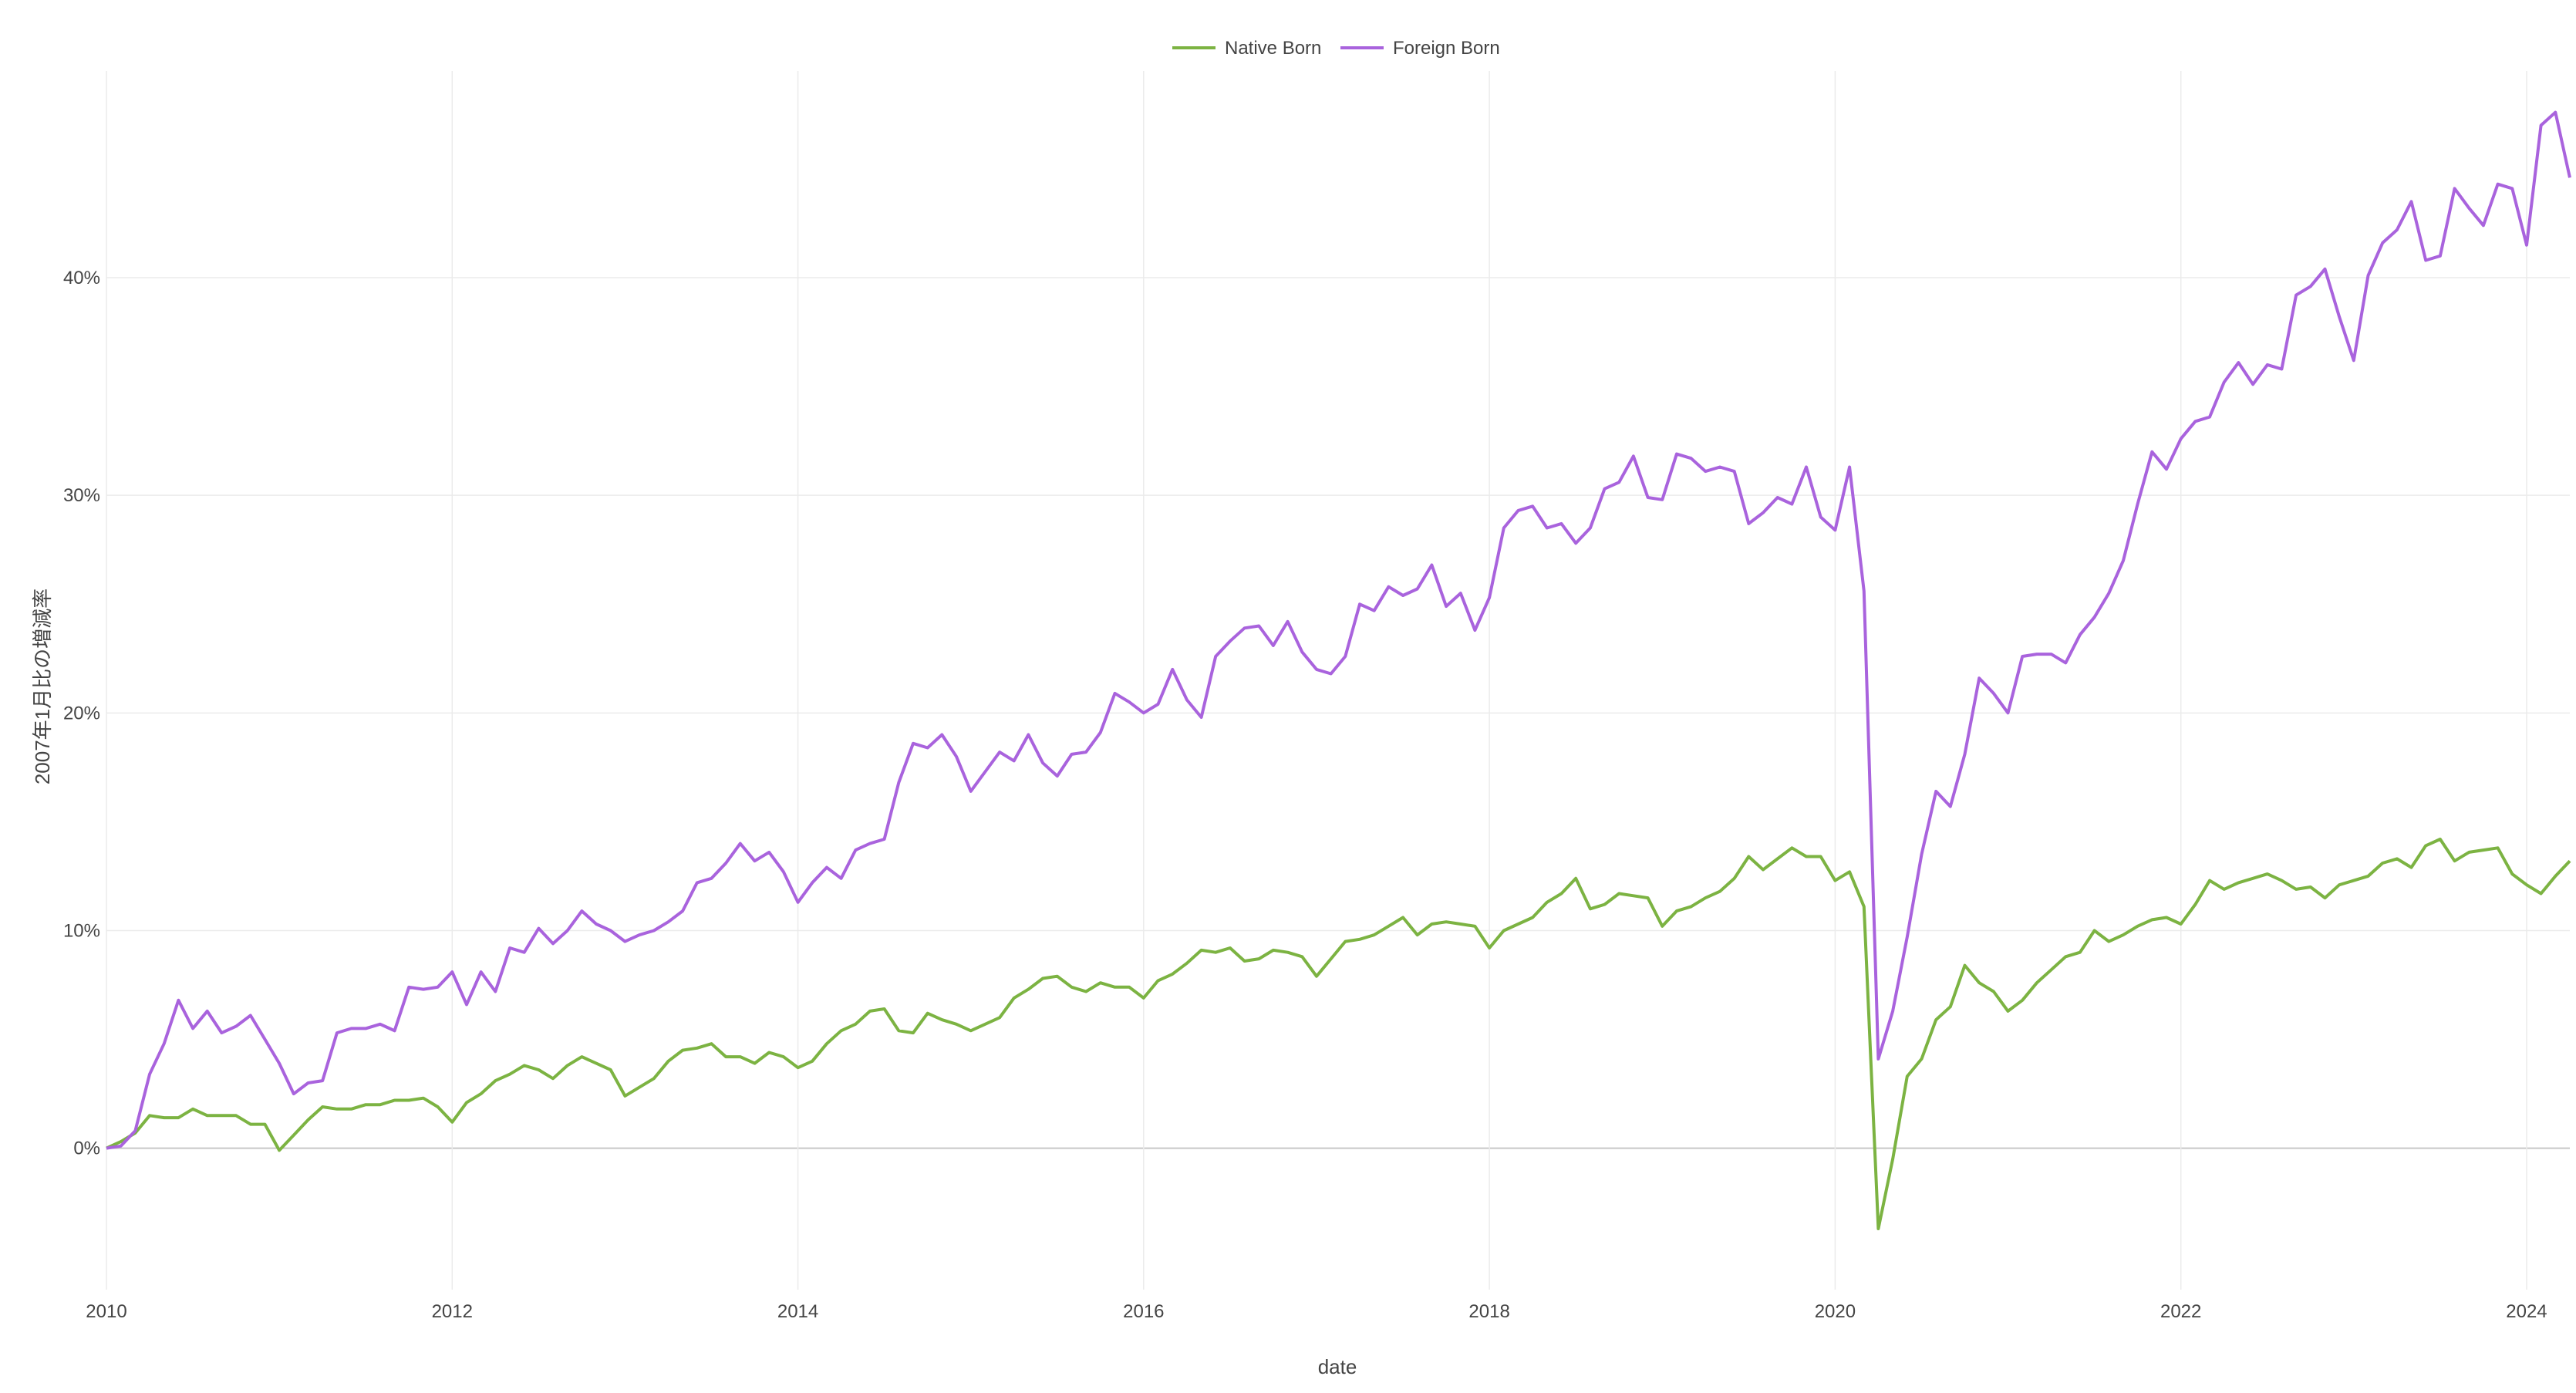 Image resolution: width=2576 pixels, height=1393 pixels. I want to click on x-tick-label: 2012, so click(452, 1311).